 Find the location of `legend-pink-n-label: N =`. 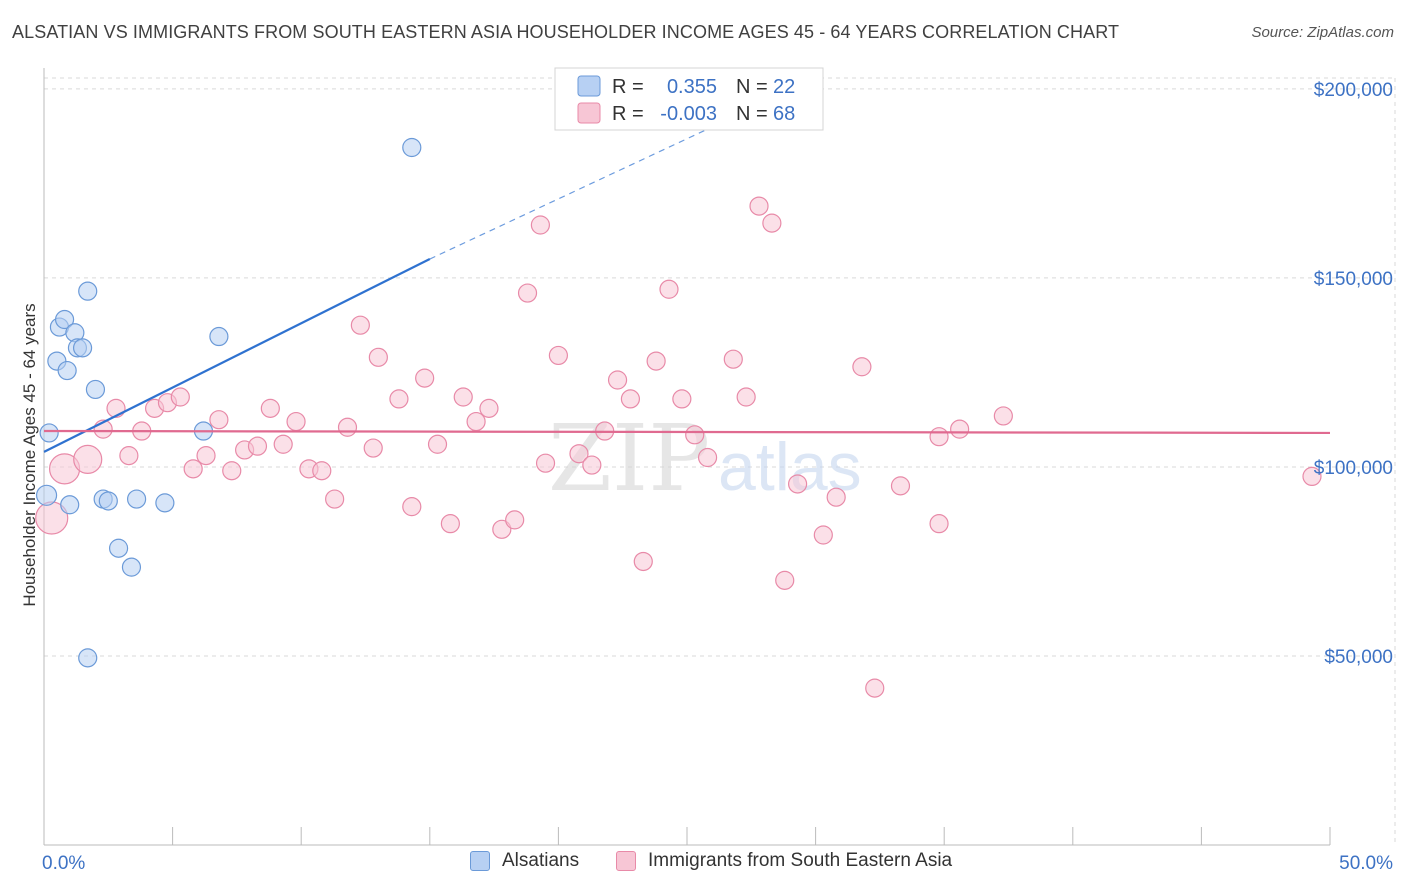

legend-pink-n-label: N = is located at coordinates (752, 114).